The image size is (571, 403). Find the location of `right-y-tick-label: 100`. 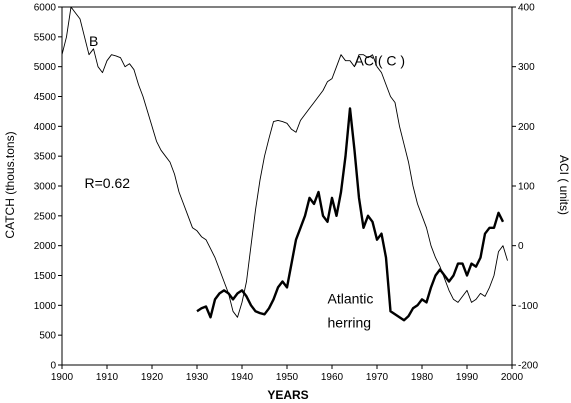

right-y-tick-label: 100 is located at coordinates (526, 187).